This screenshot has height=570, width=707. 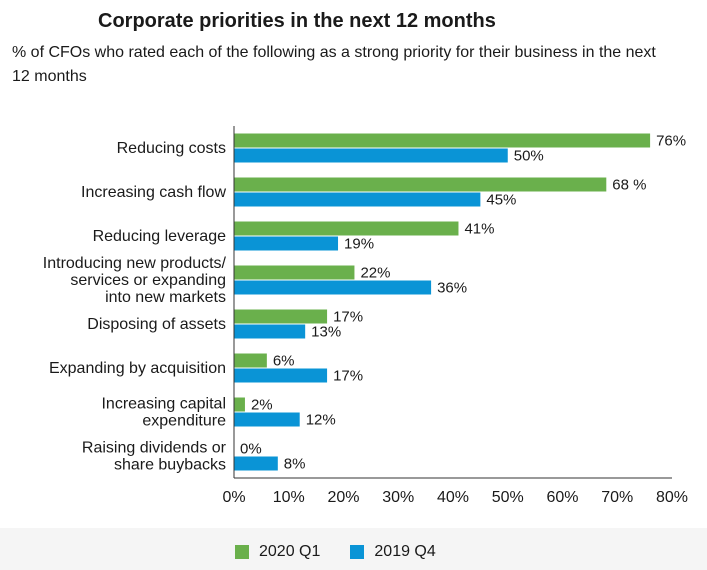 I want to click on legend-item-2020-q1: 2020 Q1, so click(x=277, y=552).